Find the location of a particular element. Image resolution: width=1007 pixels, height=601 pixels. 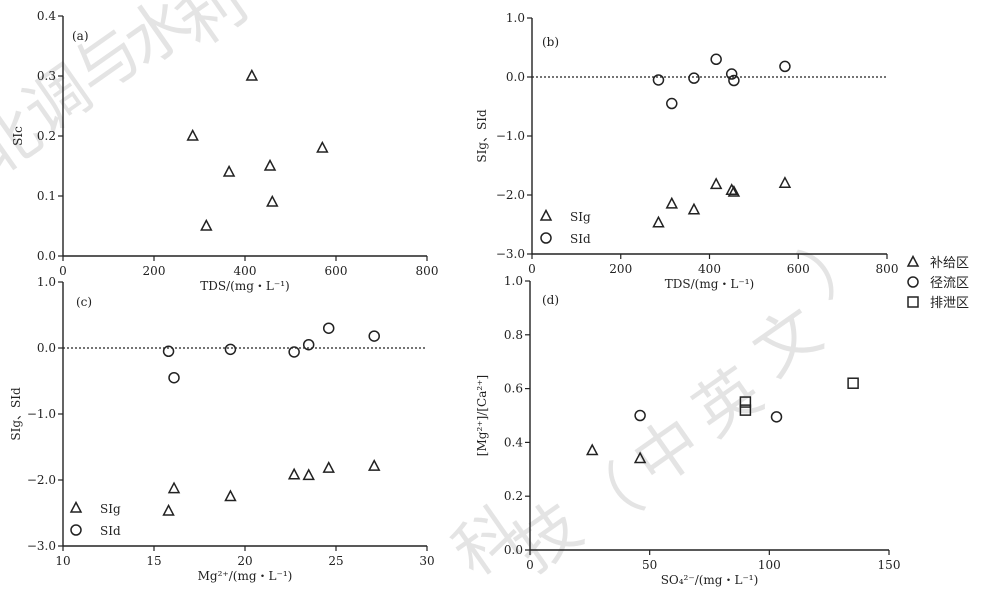

y-tick-label: 0.3 is located at coordinates (46, 76).